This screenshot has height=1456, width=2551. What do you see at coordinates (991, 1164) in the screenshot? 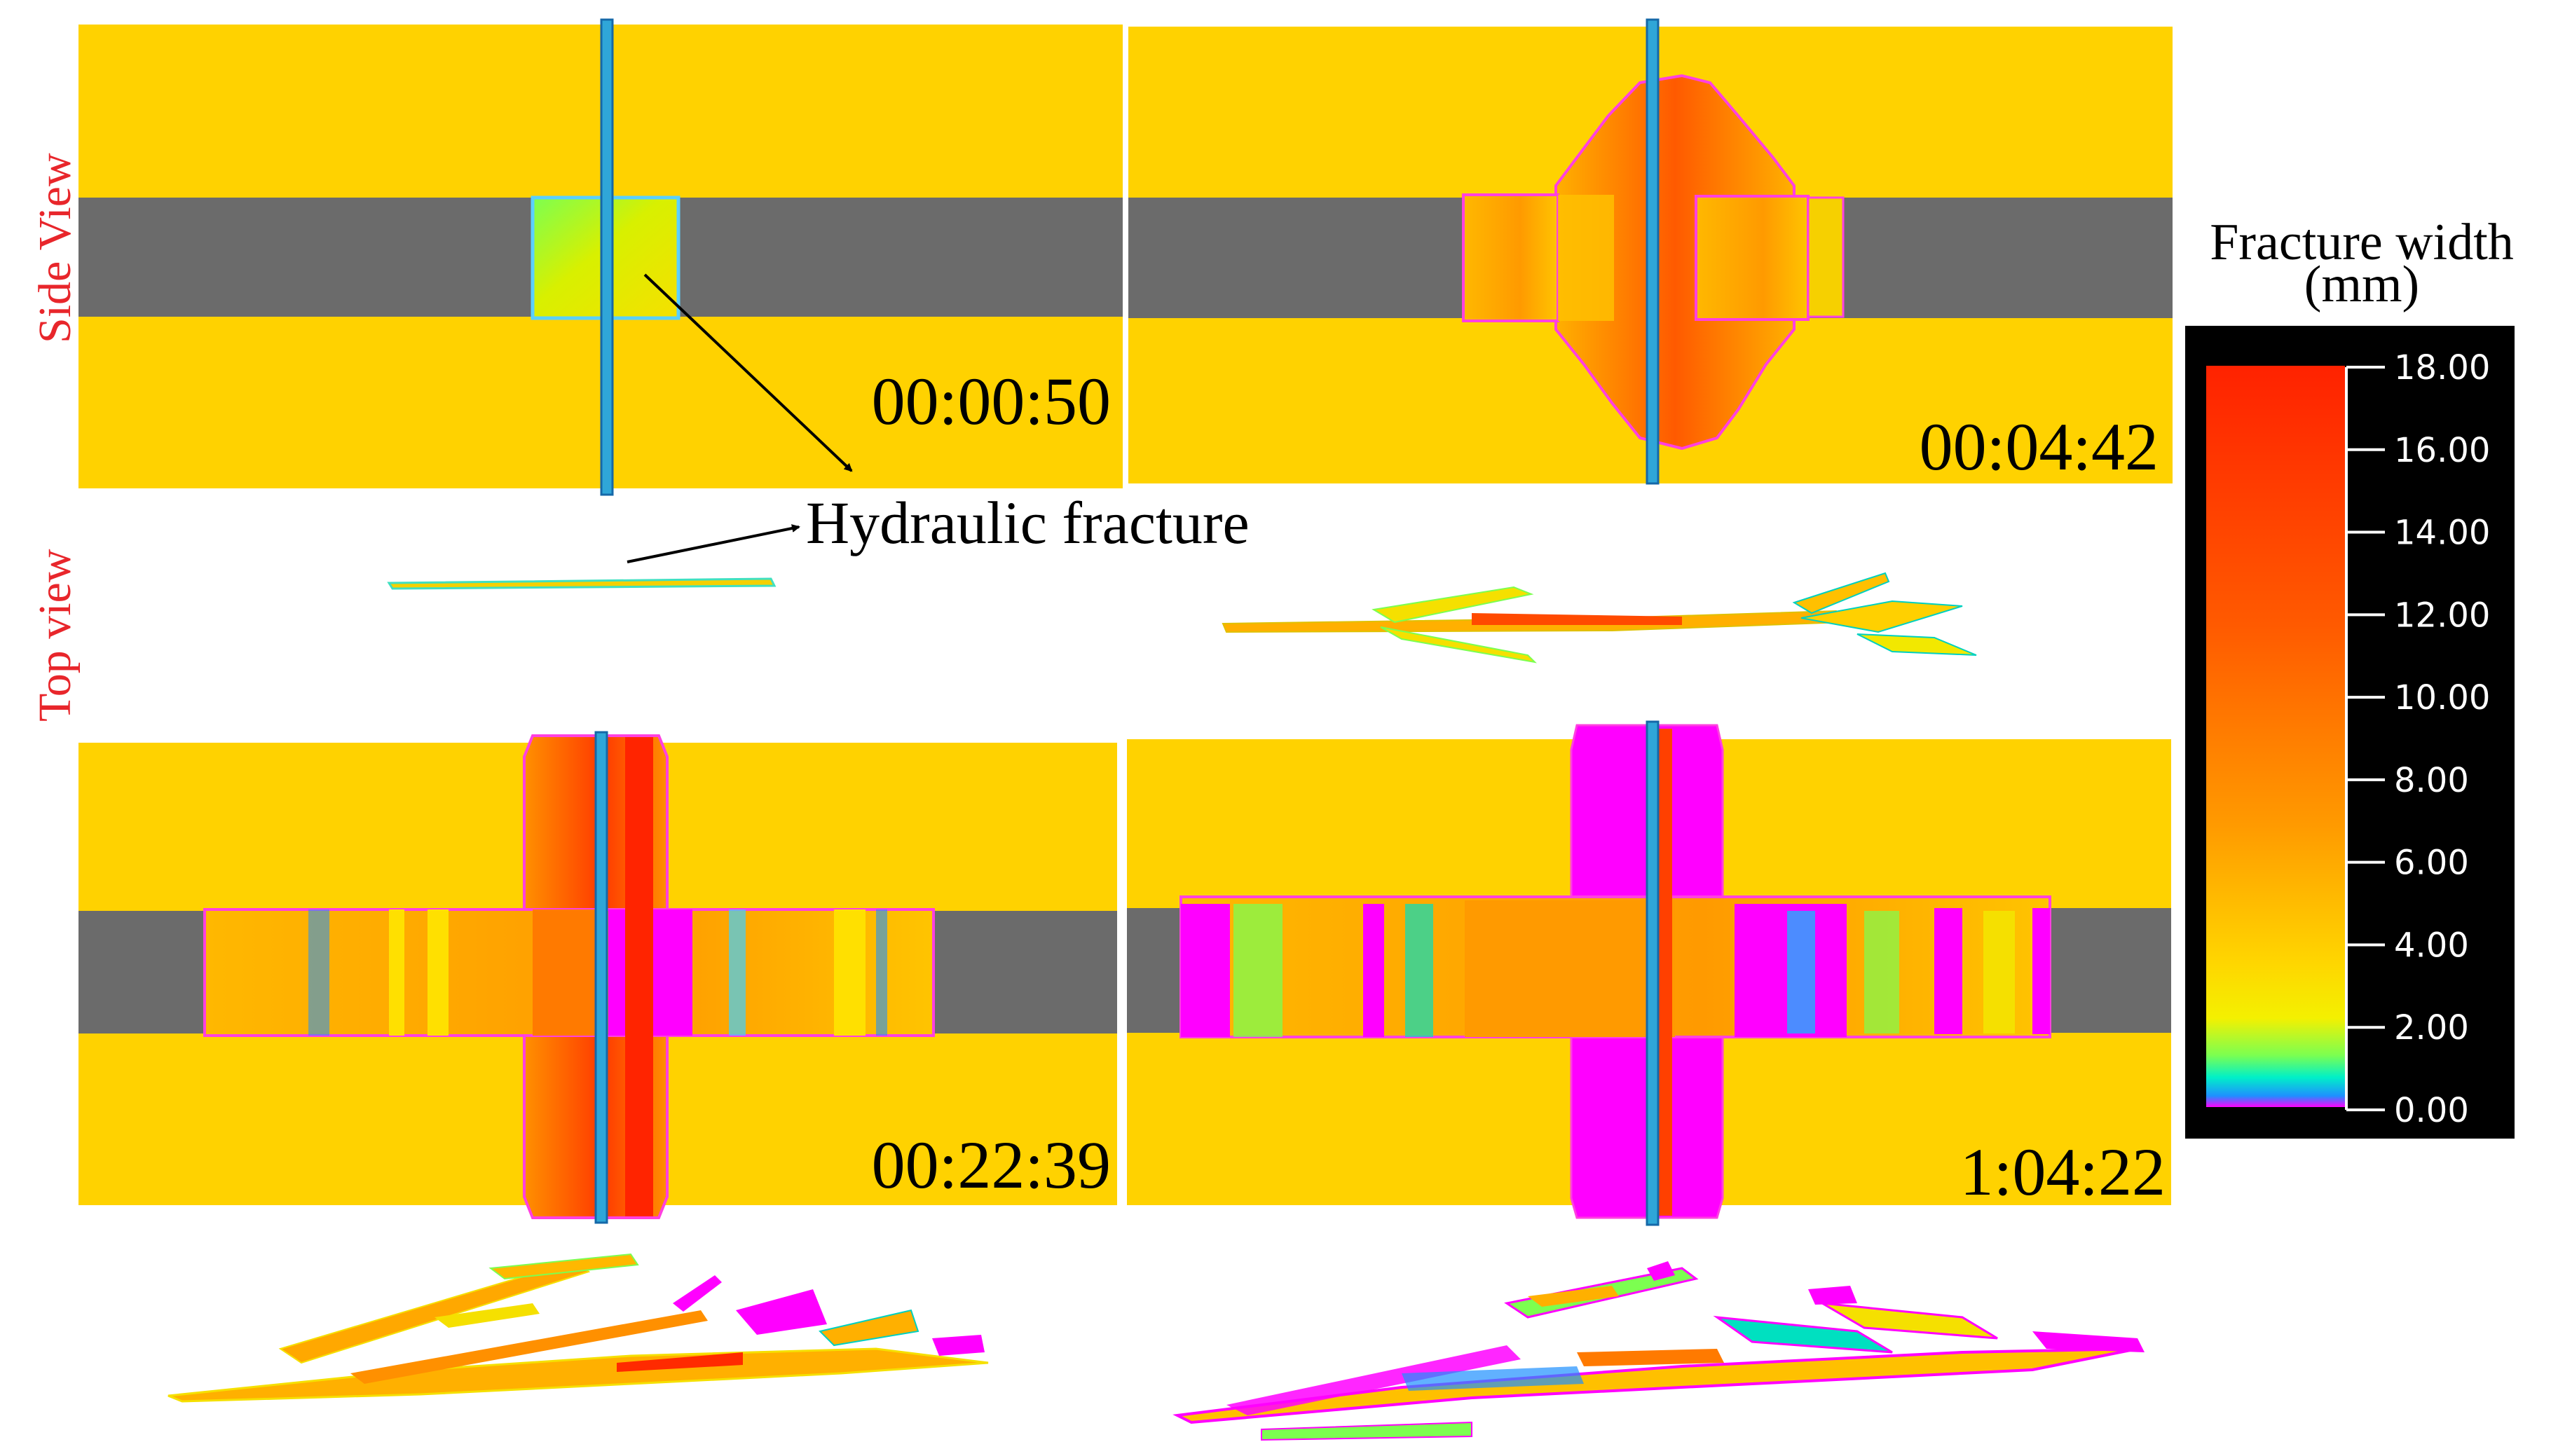
I see `time-label: 00:22:39` at bounding box center [991, 1164].